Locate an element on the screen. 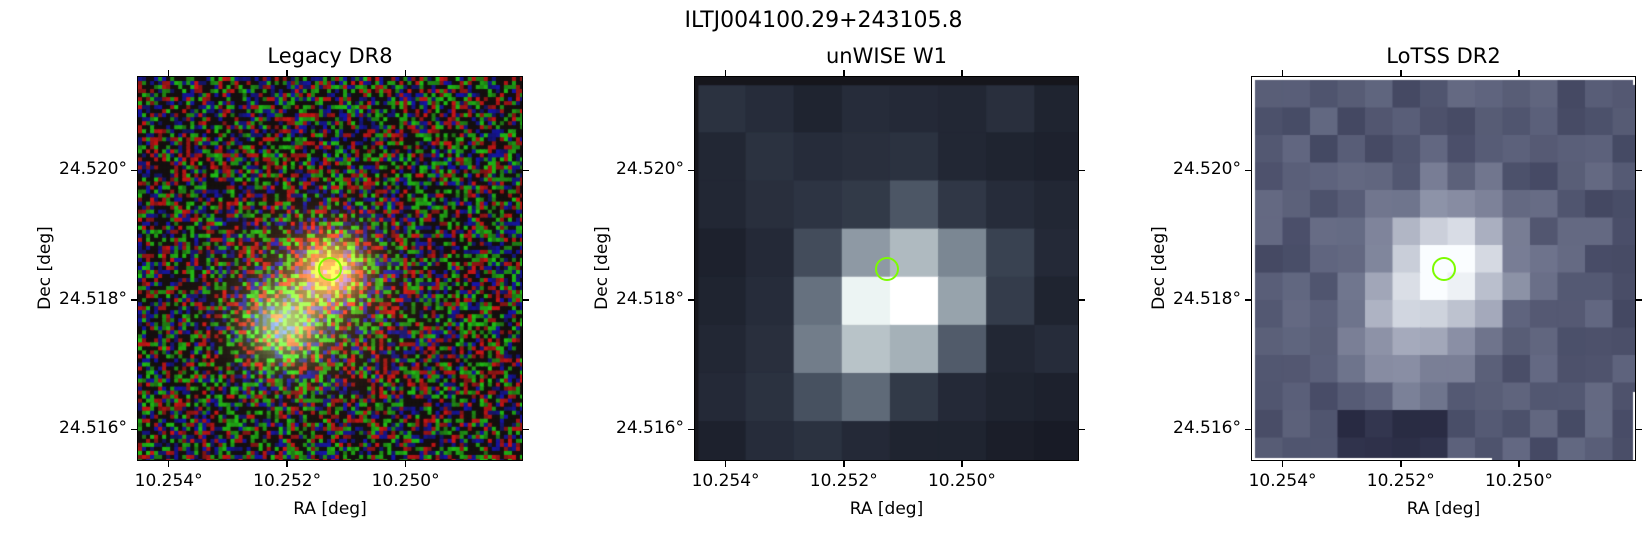  panel-title-legacy: Legacy DR8 is located at coordinates (330, 56).